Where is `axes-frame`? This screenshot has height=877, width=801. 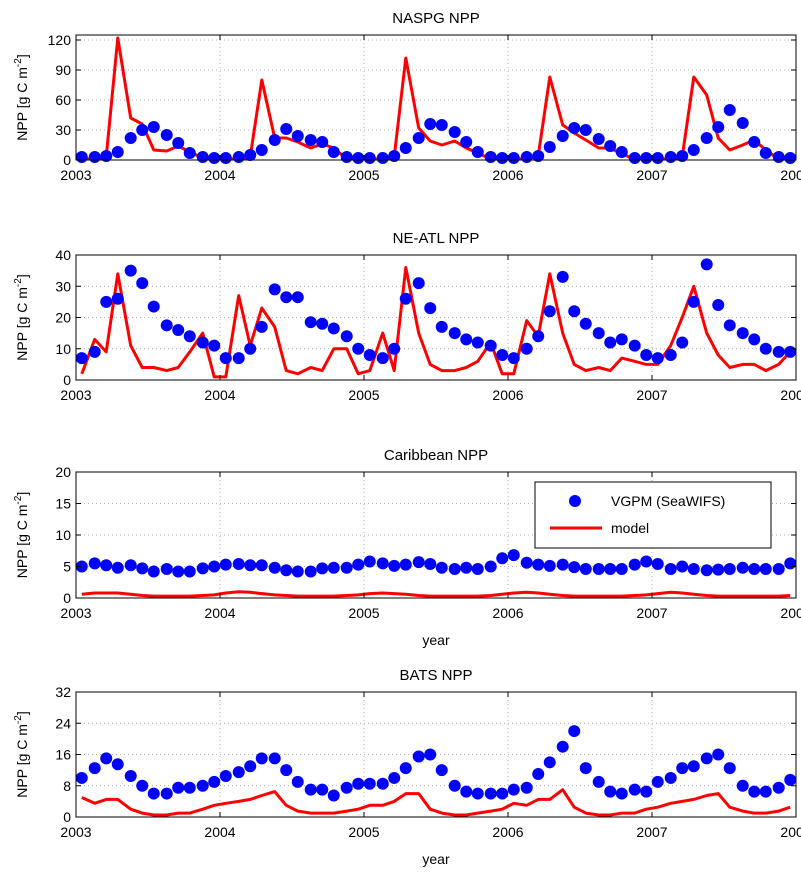
axes-frame is located at coordinates (436, 97).